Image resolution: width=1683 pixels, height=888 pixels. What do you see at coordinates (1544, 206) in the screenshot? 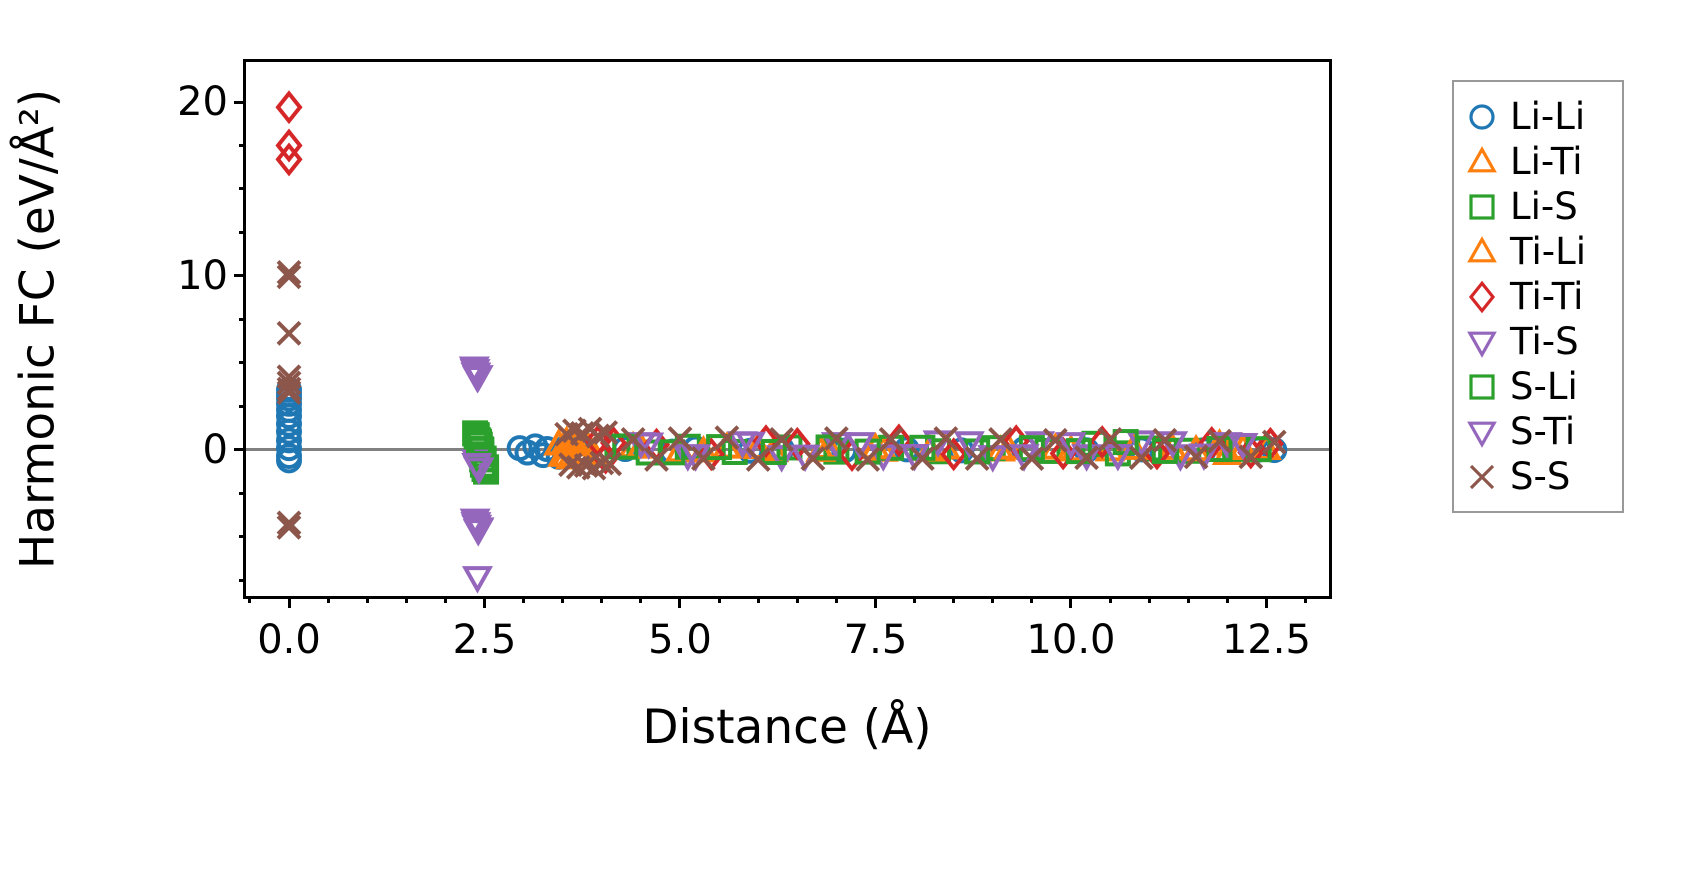
I see `legend-label: Li-S` at bounding box center [1544, 206].